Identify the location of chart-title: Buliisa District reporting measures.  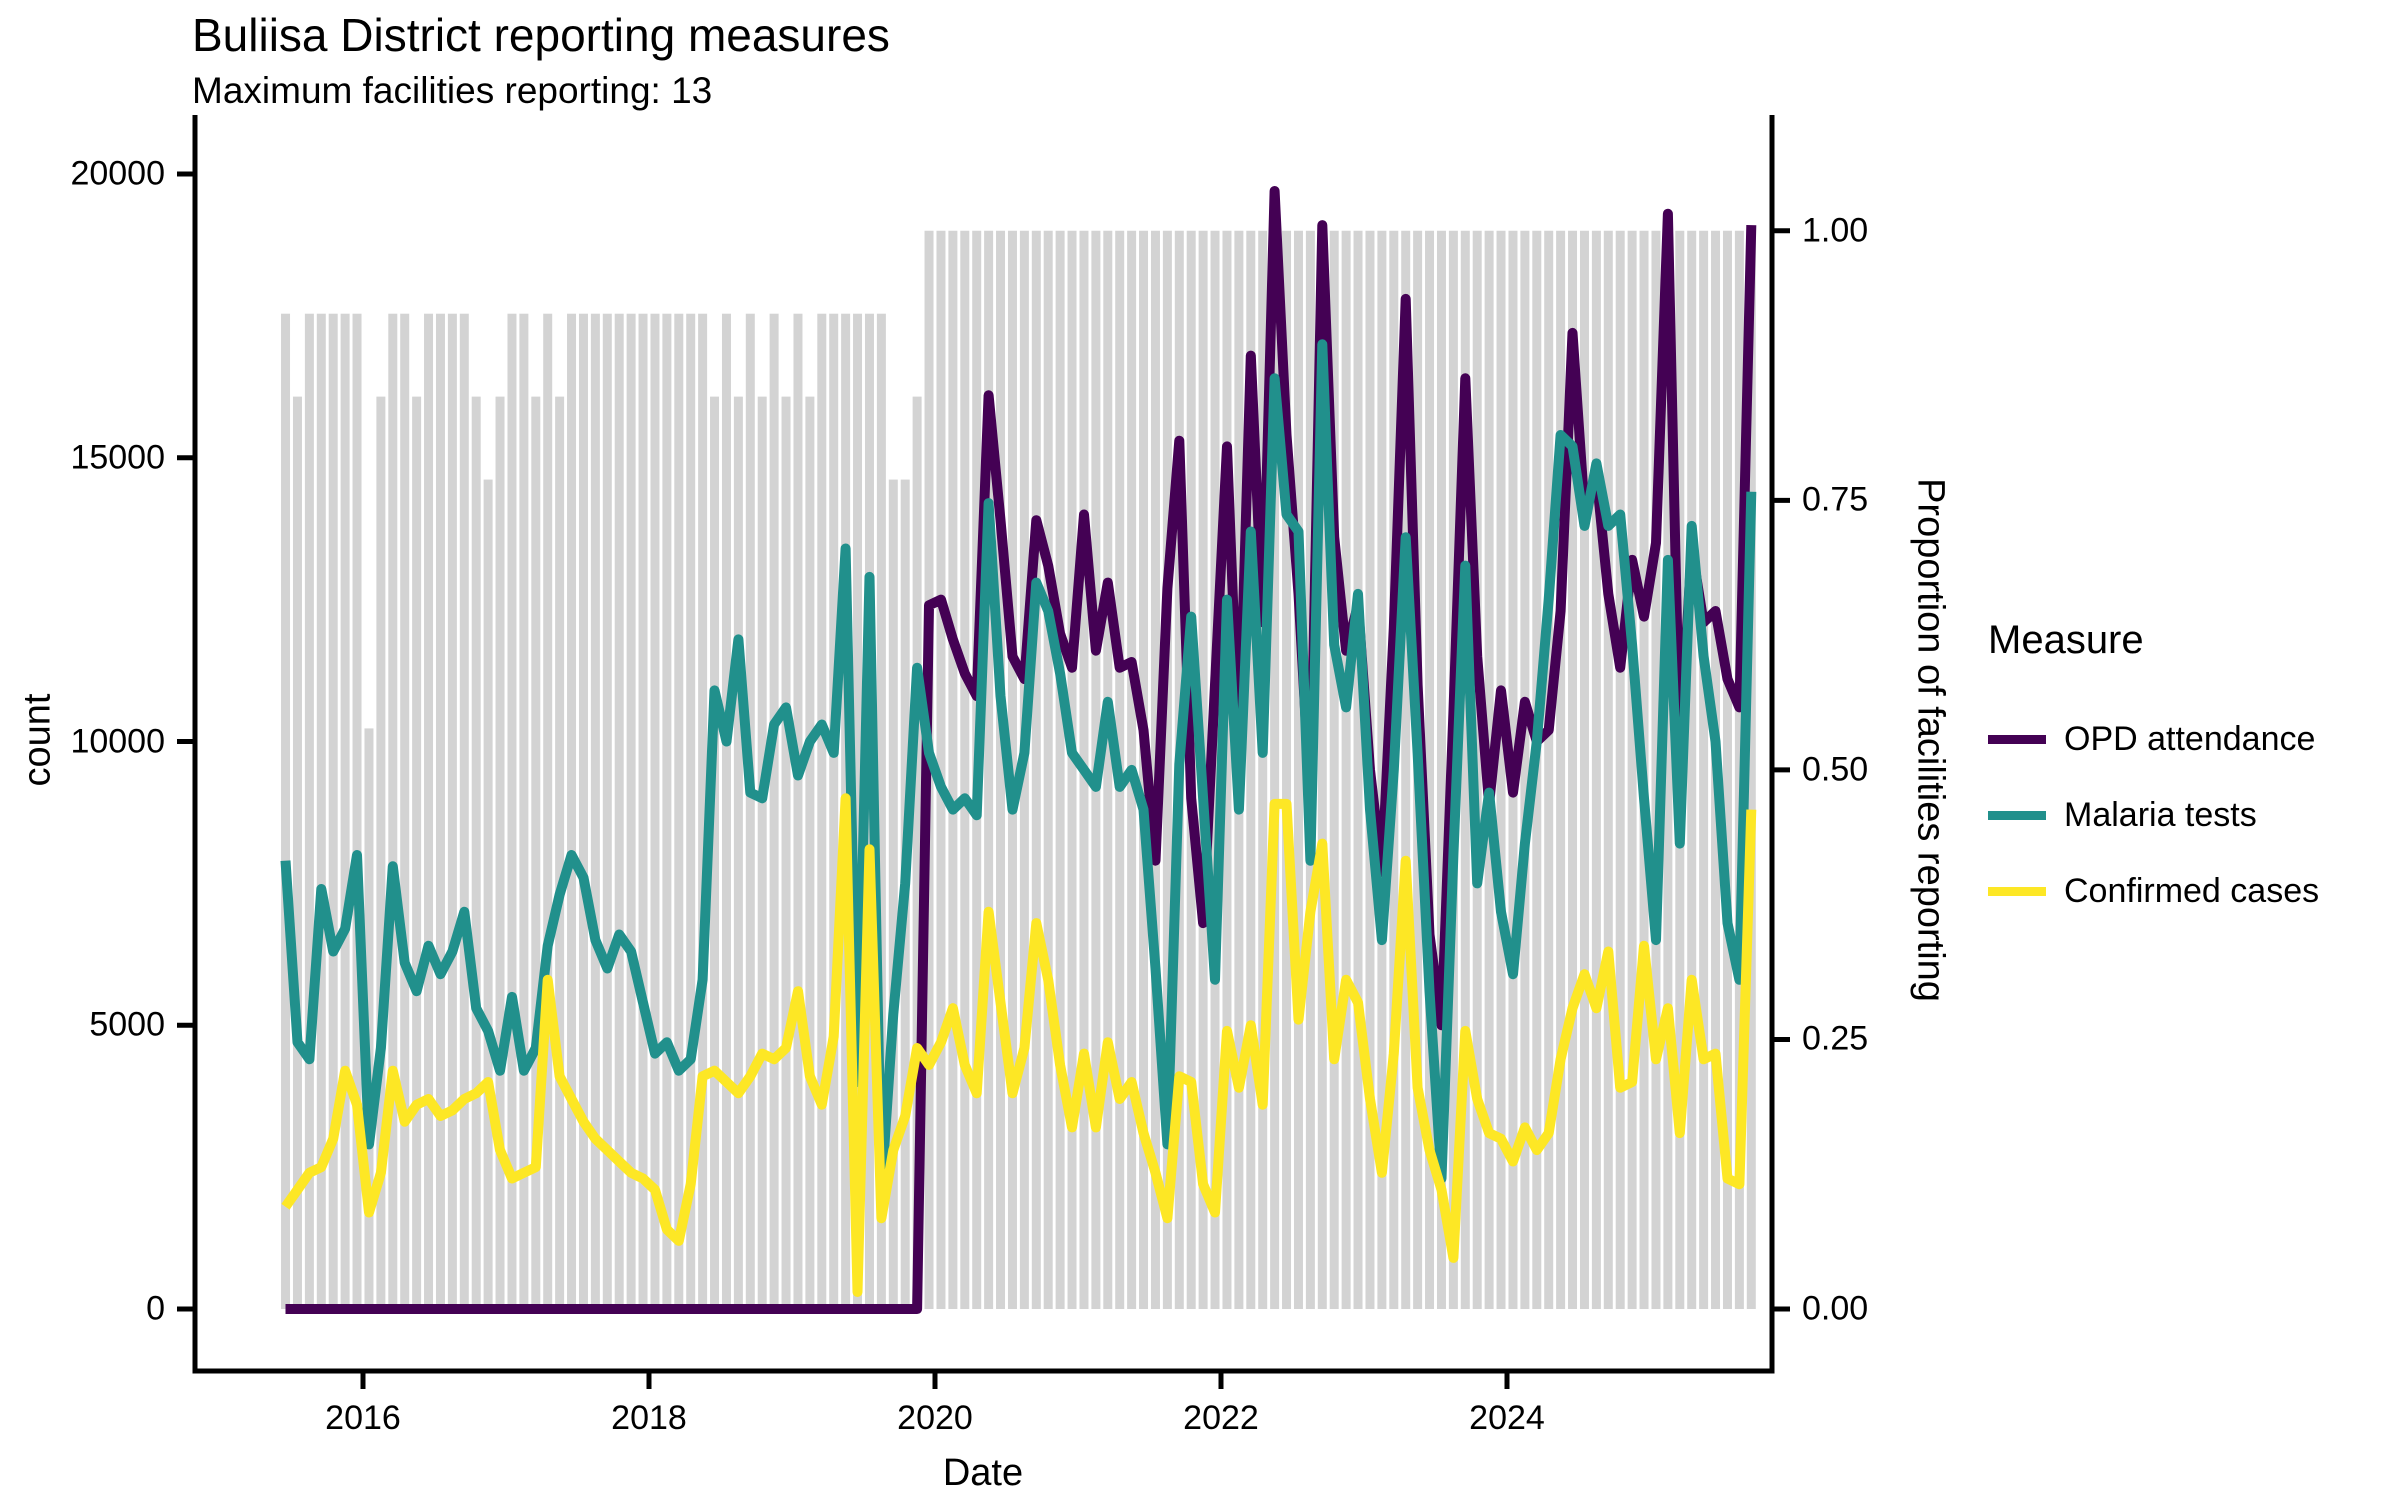
(541, 35).